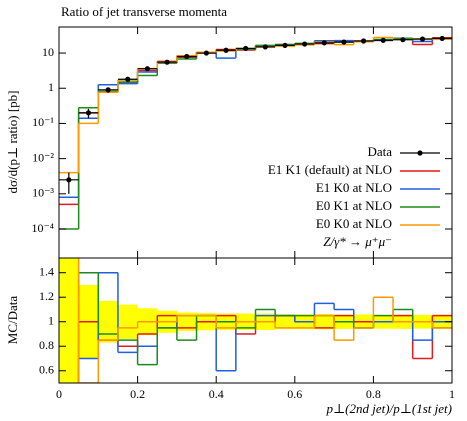 This screenshot has height=421, width=467. Describe the element at coordinates (354, 205) in the screenshot. I see `legend-label: E0 K1 at NLO` at that location.